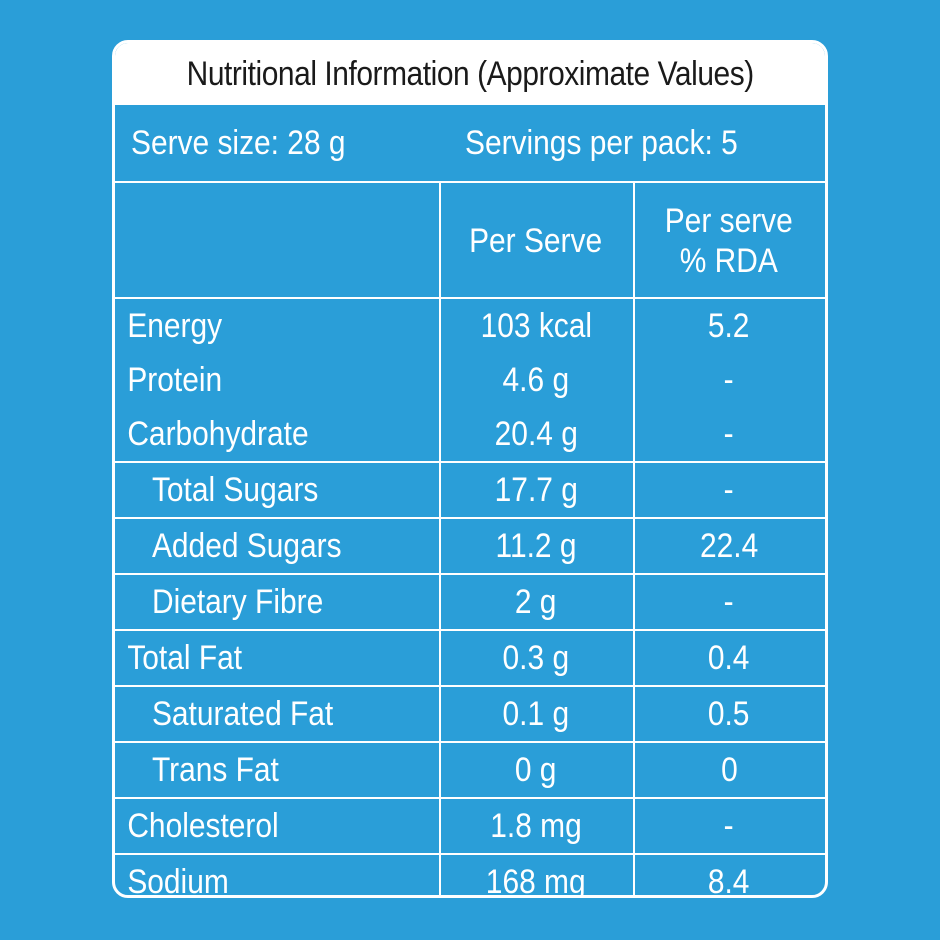 Image resolution: width=940 pixels, height=940 pixels. Describe the element at coordinates (175, 380) in the screenshot. I see `nutrient-name: Protein` at that location.